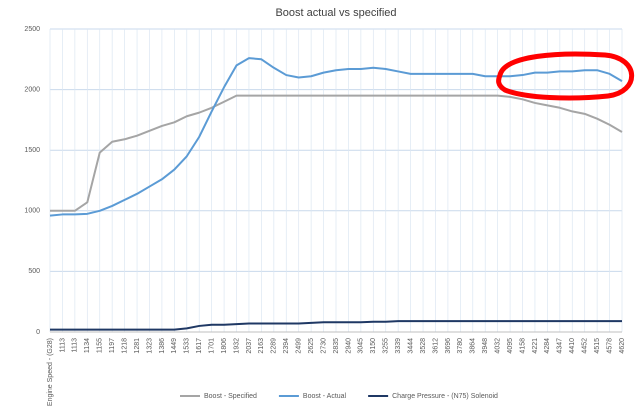  Describe the element at coordinates (448, 346) in the screenshot. I see `x-tick-label: 3696` at that location.